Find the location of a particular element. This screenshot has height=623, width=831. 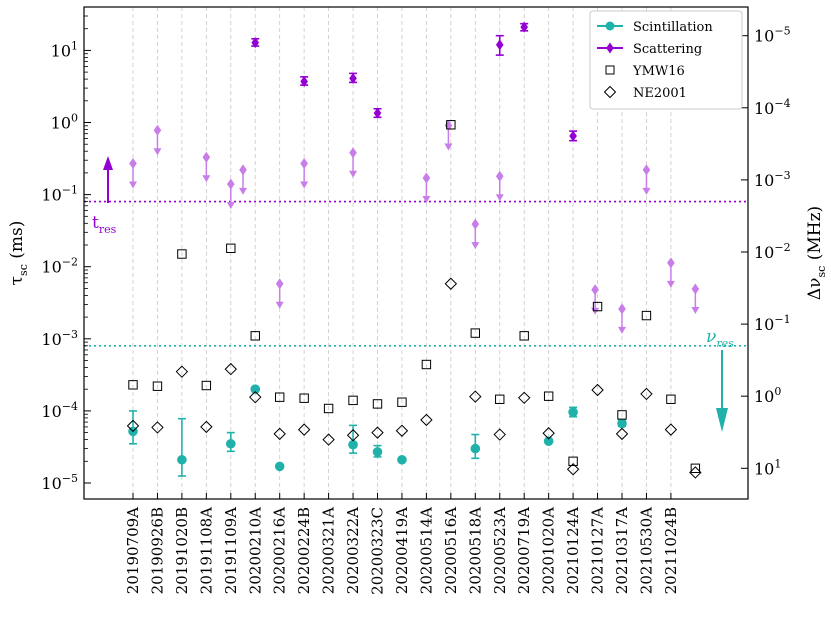

t-res-label: tres is located at coordinates (104, 224).